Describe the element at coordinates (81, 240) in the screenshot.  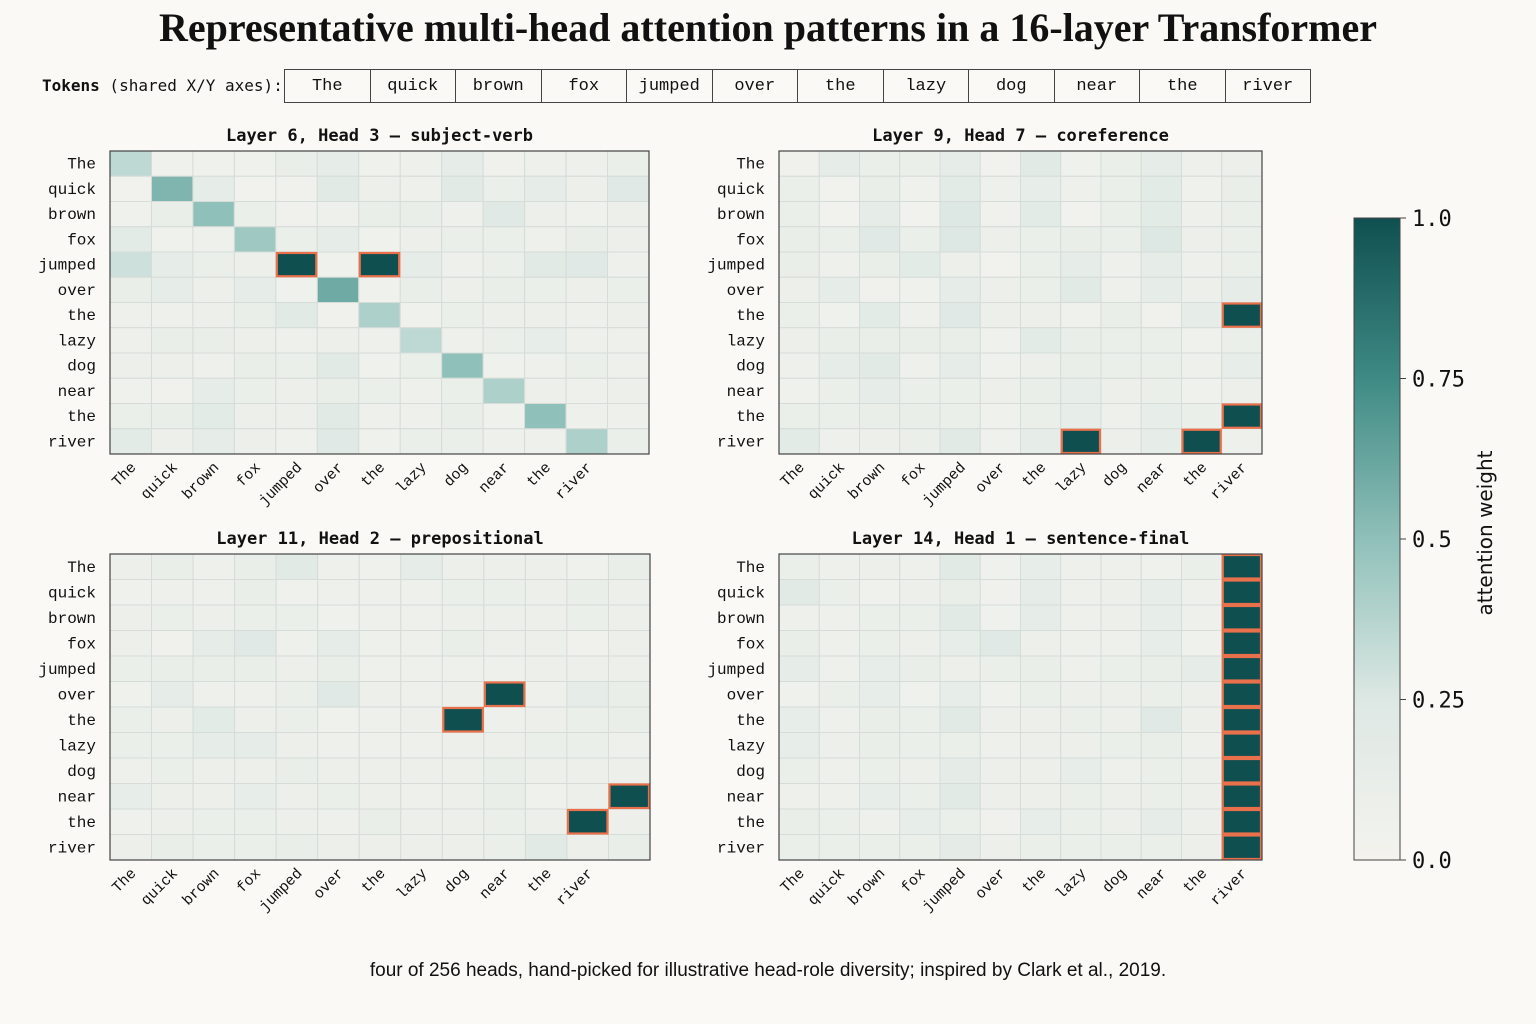
I see `y-tick-label: fox` at that location.